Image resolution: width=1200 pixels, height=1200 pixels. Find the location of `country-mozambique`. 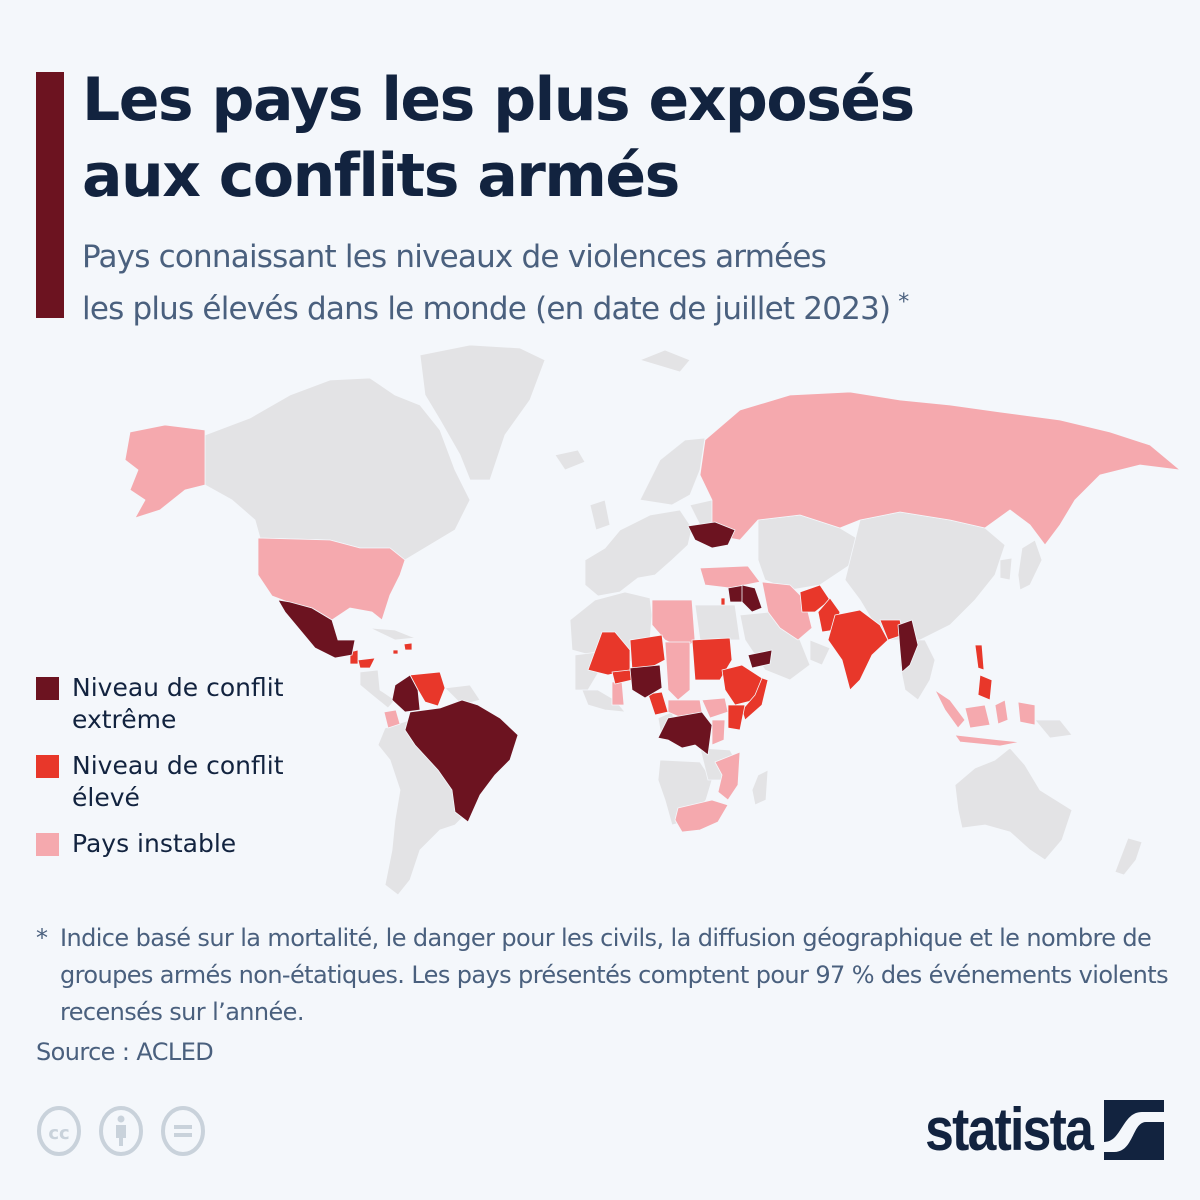

country-mozambique is located at coordinates (727, 776).